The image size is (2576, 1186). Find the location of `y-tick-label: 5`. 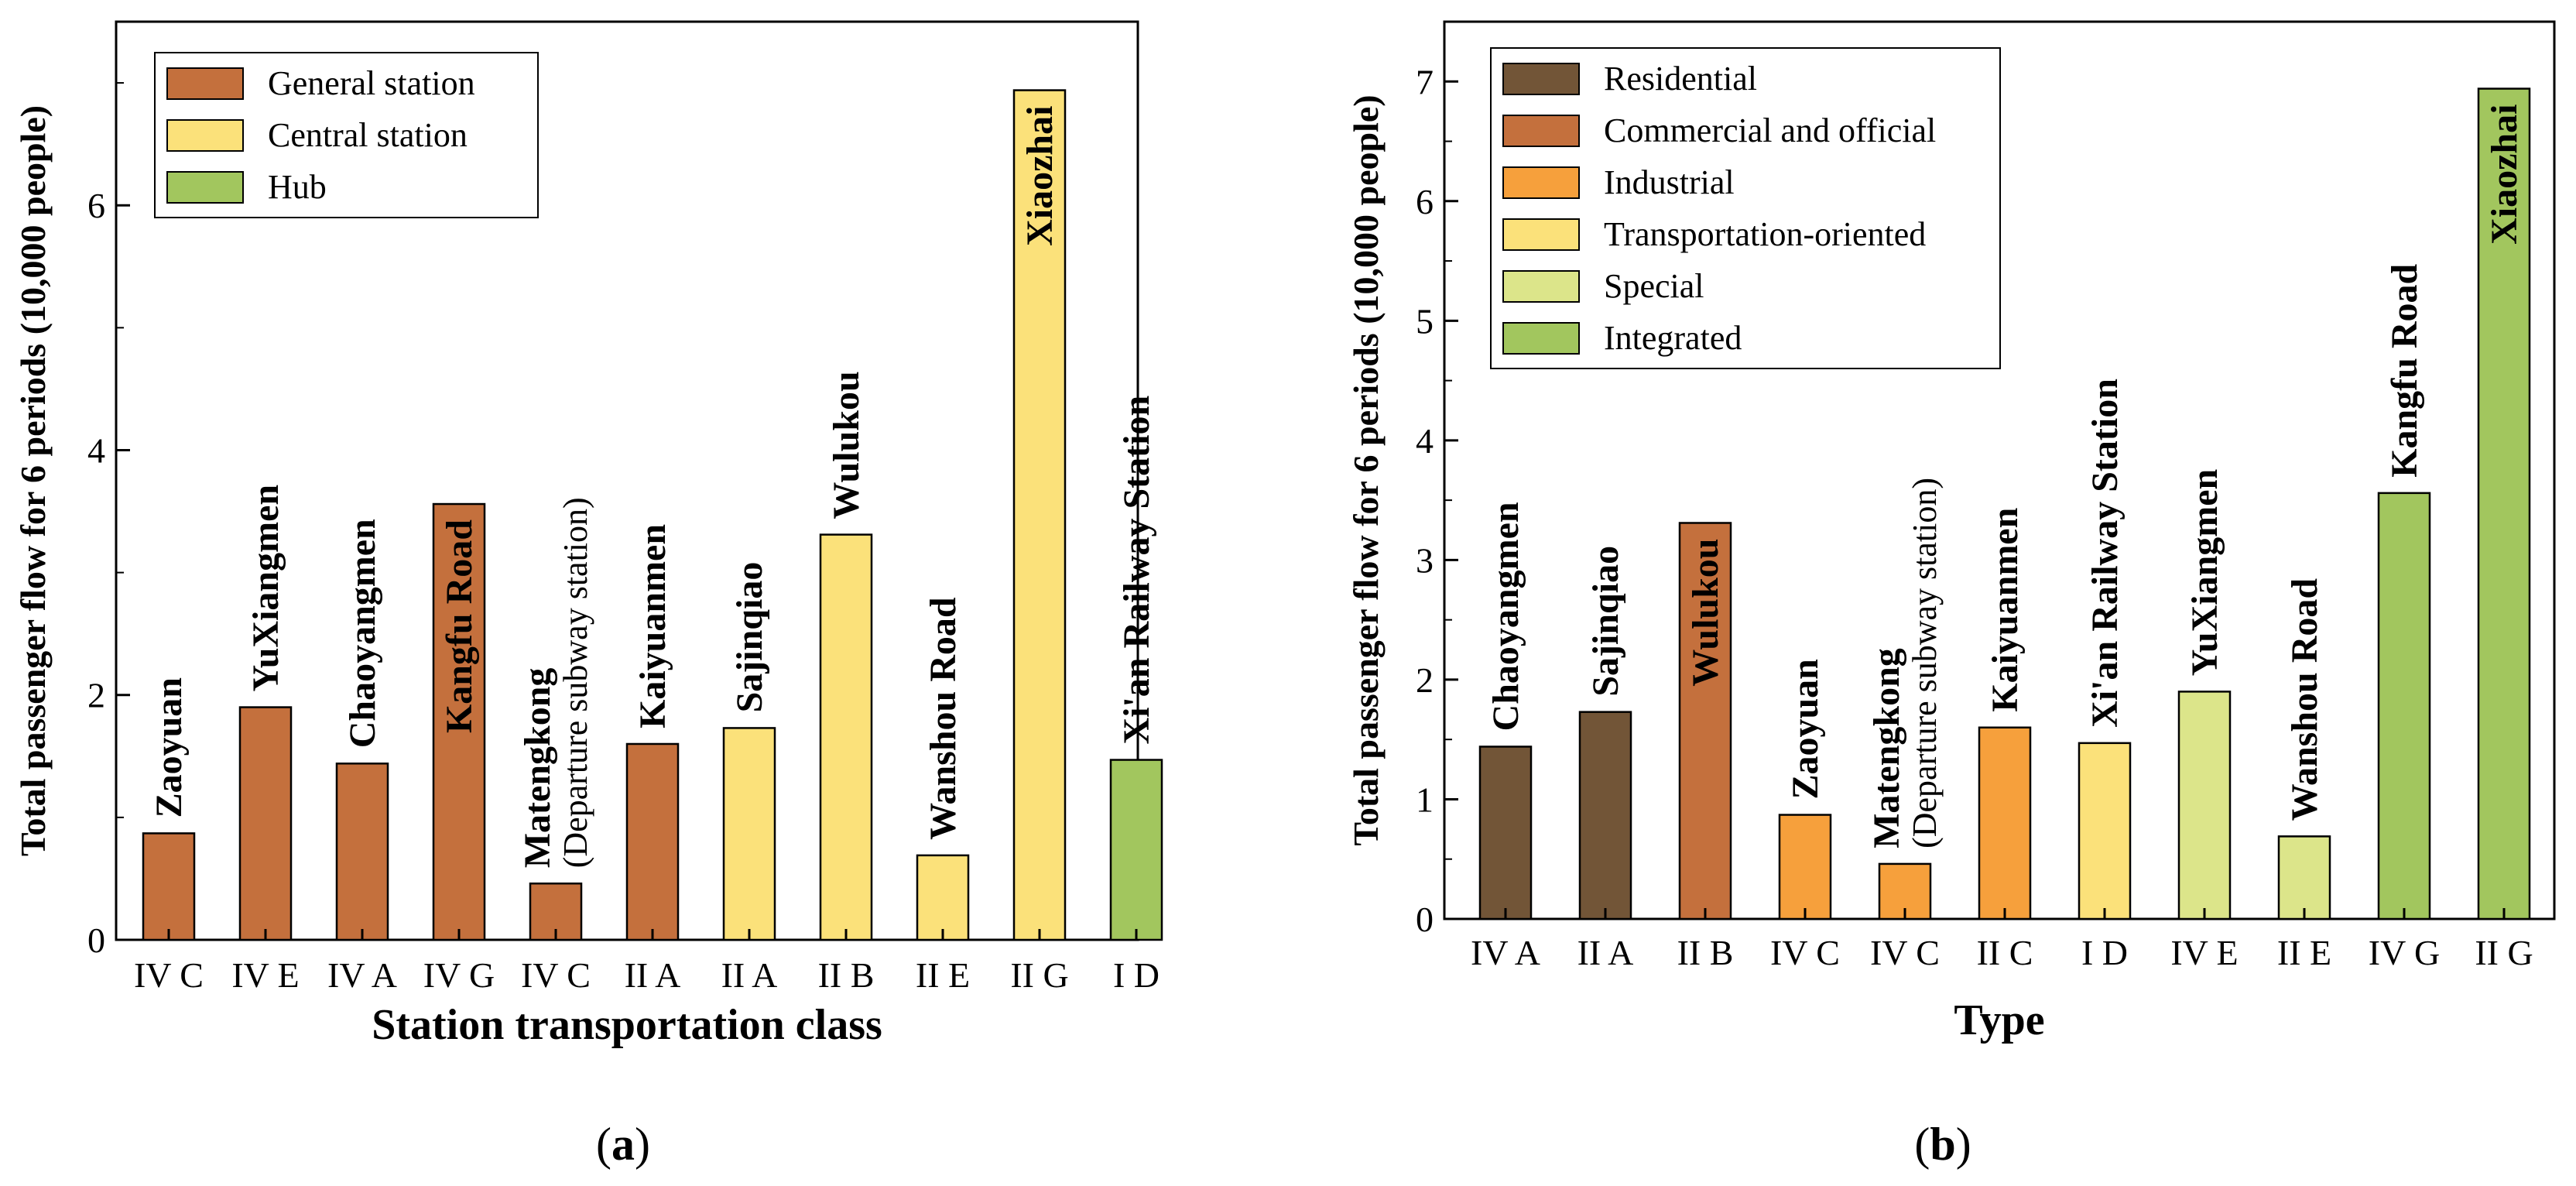

y-tick-label: 5 is located at coordinates (1425, 321).